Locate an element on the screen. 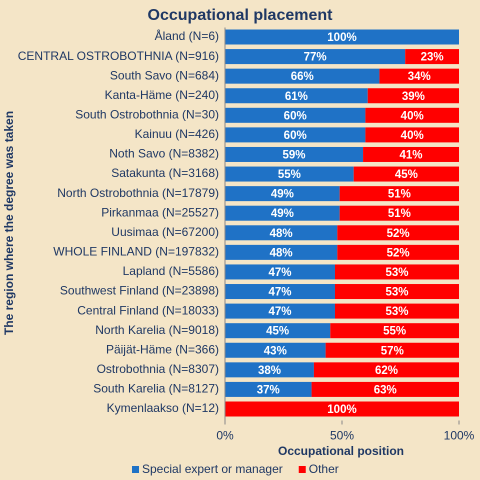 Image resolution: width=480 pixels, height=480 pixels. y-tick-label: Noth Savo (N=8382) is located at coordinates (164, 154).